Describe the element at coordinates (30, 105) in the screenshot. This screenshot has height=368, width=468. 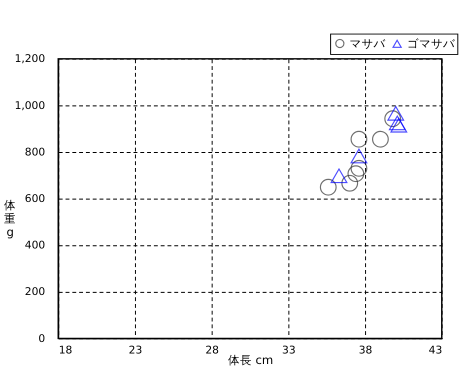
I see `y-tick-label: 1,000` at that location.